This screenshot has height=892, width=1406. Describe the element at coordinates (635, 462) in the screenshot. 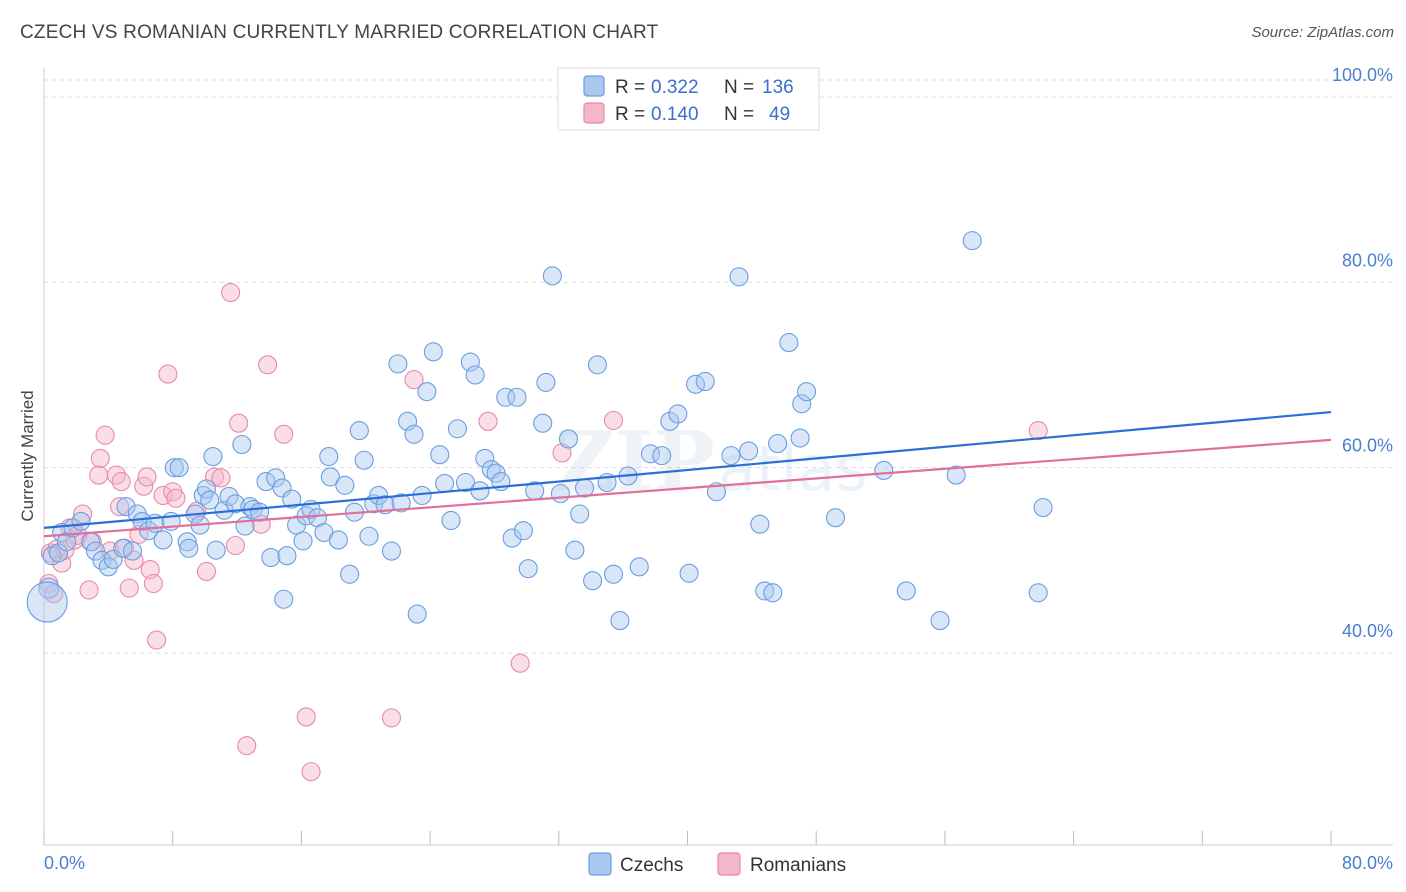

I see `svg-text: ZIP` at that location.